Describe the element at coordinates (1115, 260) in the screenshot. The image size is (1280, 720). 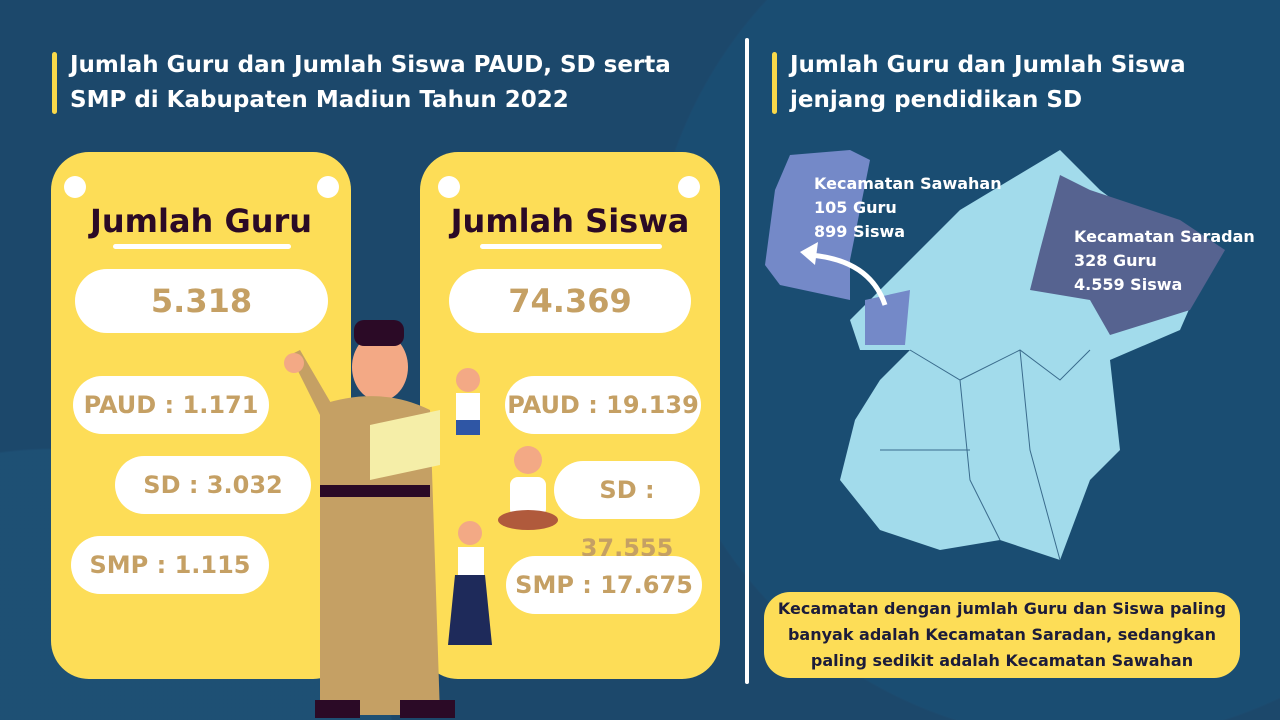
I see `saradan-guru: 328 Guru` at that location.